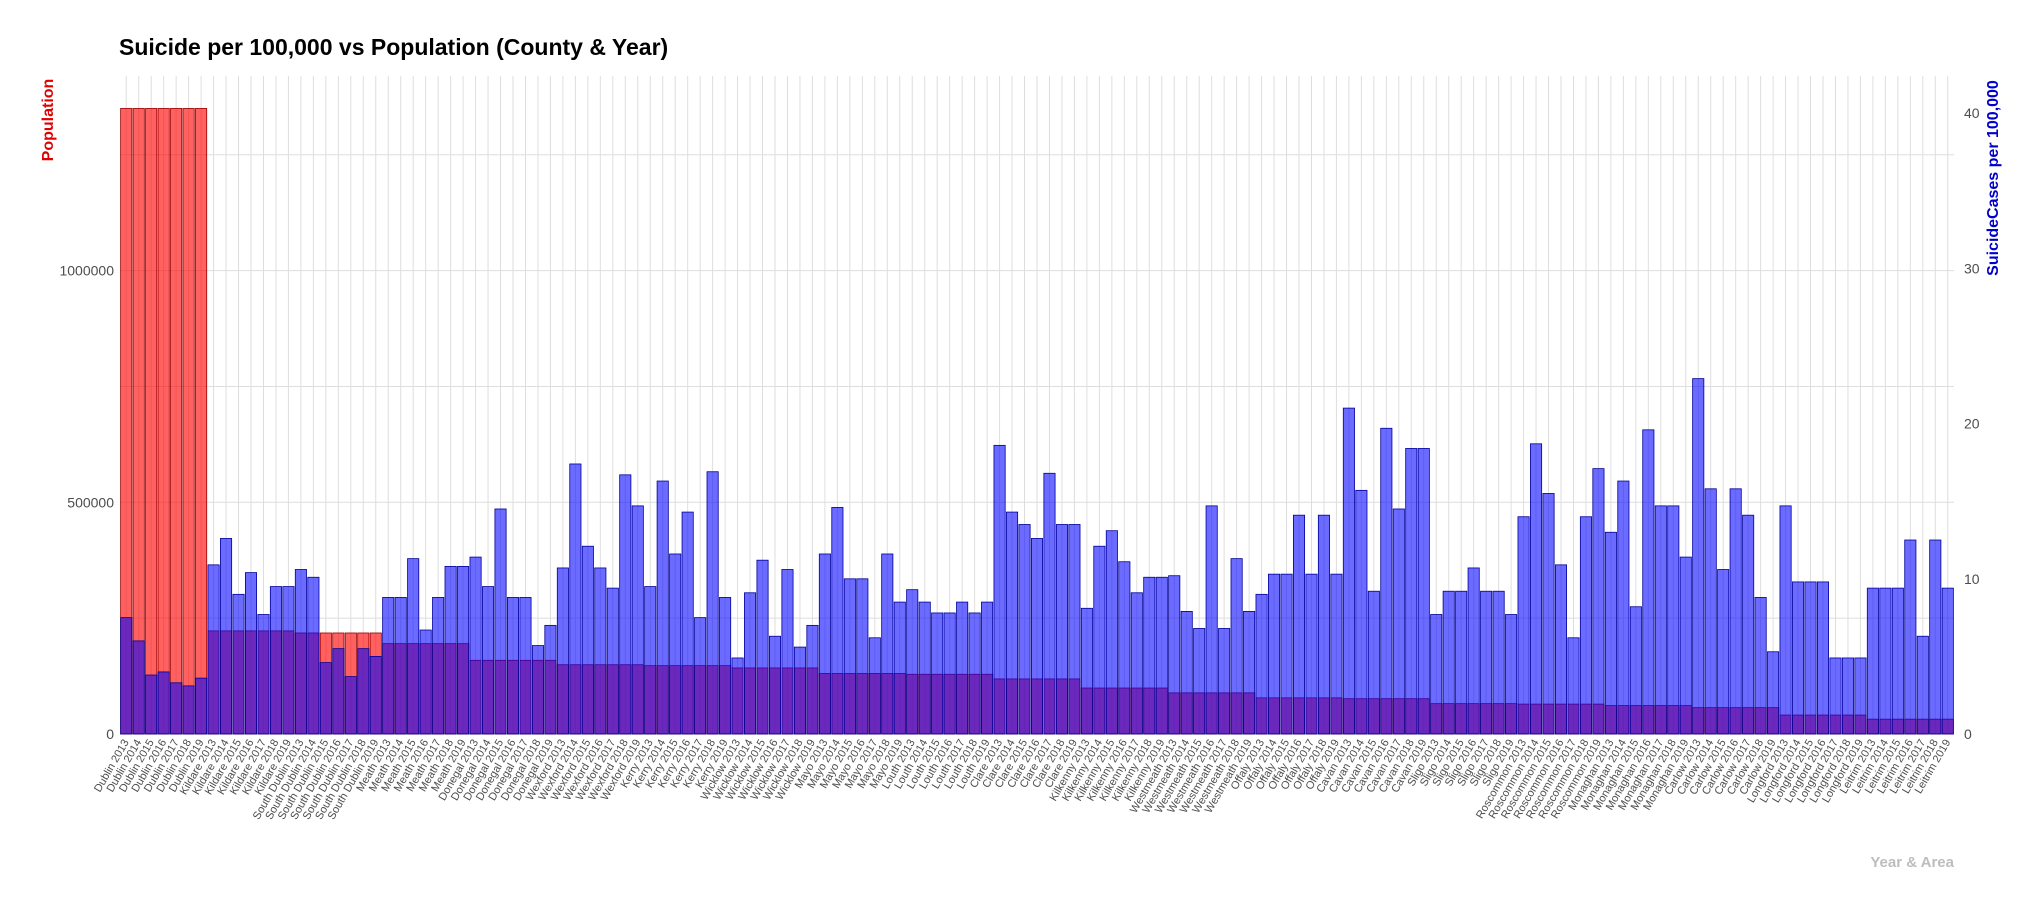  Describe the element at coordinates (48, 120) in the screenshot. I see `left-axis-title: Population` at that location.